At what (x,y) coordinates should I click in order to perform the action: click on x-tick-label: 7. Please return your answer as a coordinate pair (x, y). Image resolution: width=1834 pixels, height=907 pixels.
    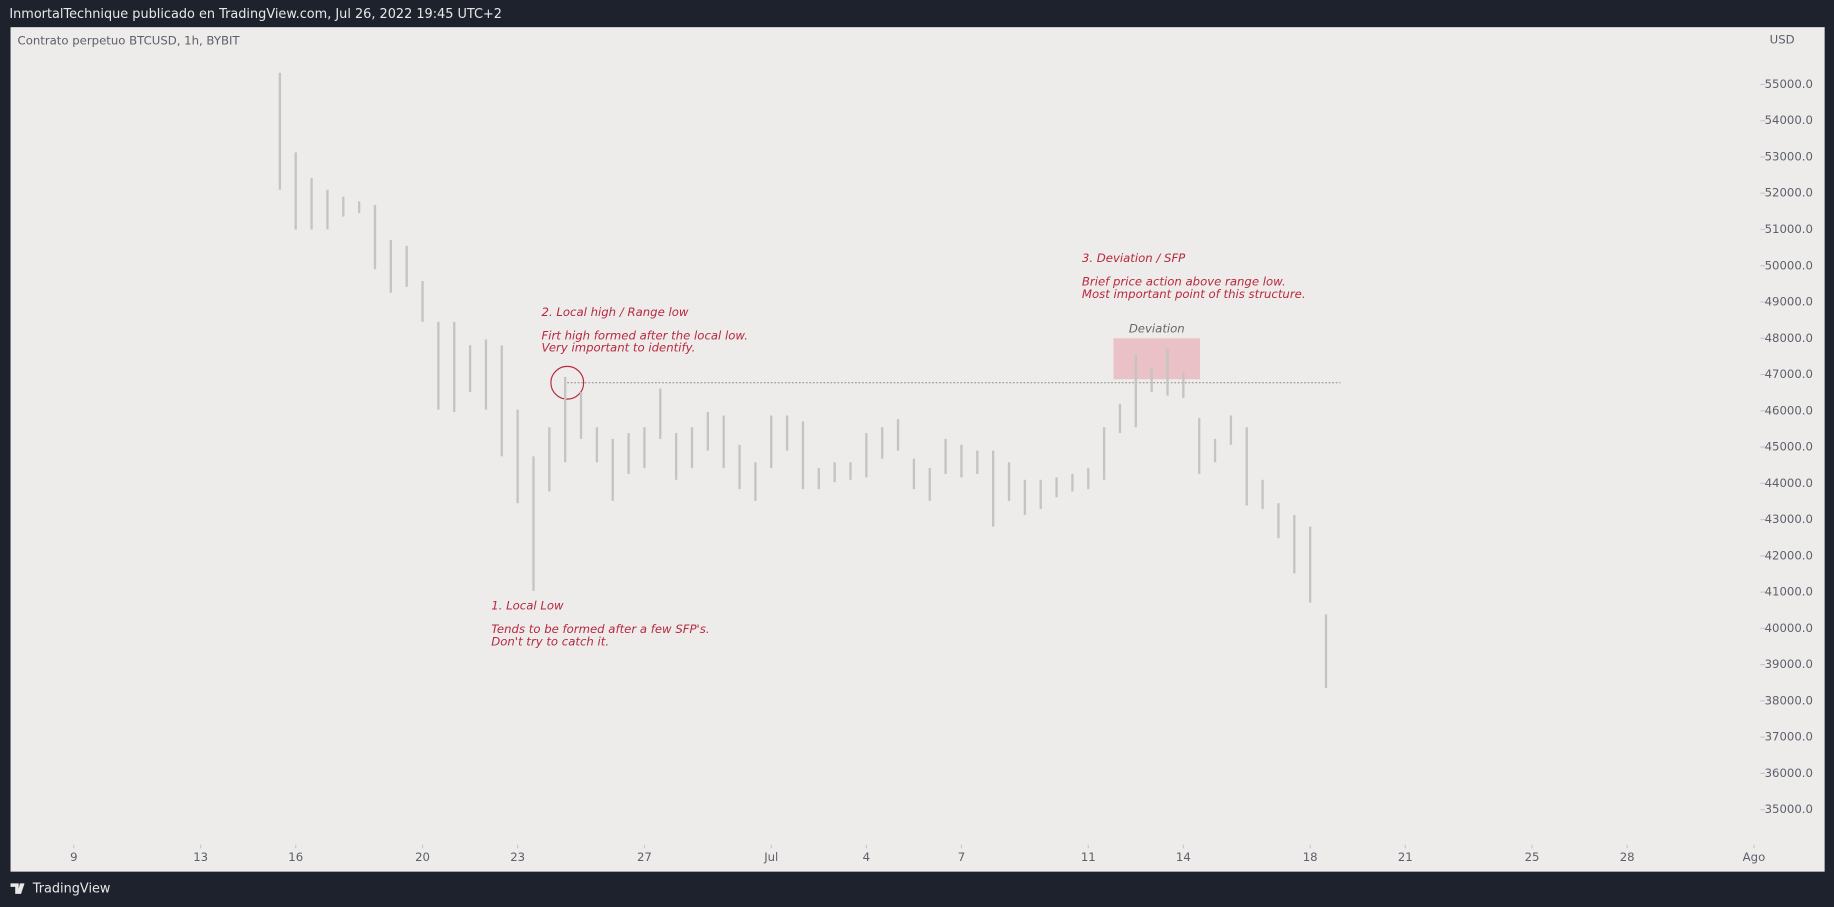
    Looking at the image, I should click on (961, 857).